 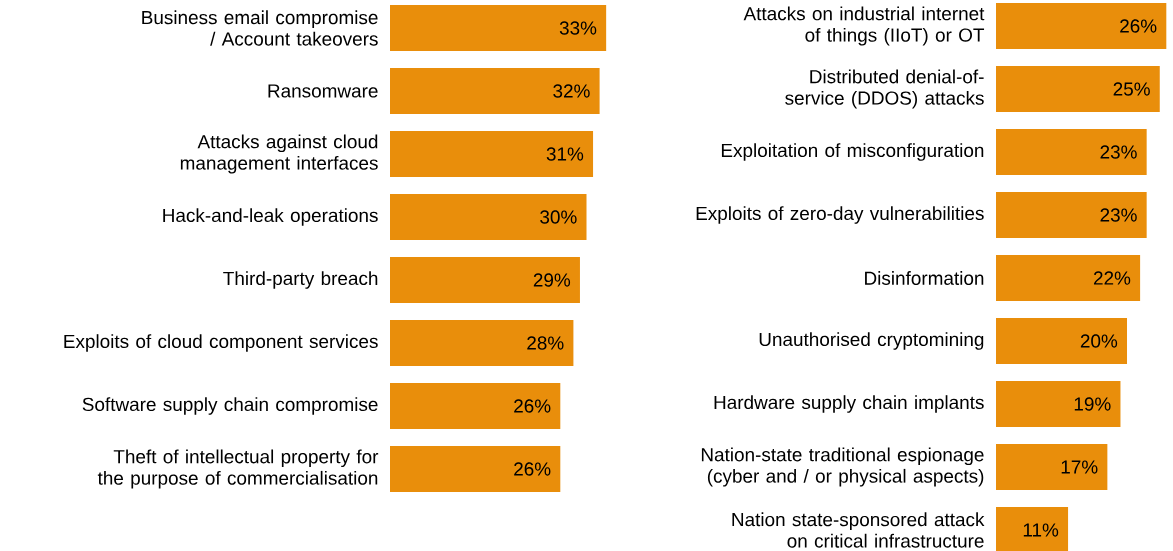 I want to click on data-label: 22%, so click(x=1112, y=278).